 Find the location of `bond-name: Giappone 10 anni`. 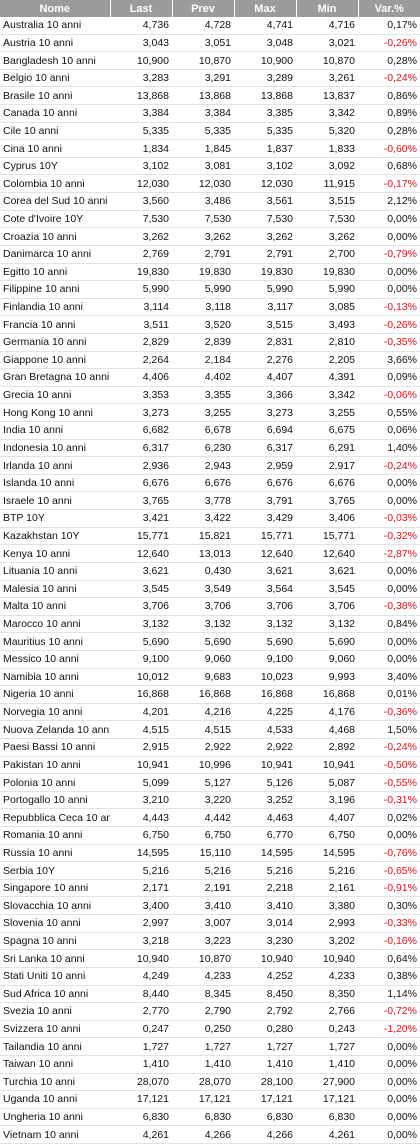

bond-name: Giappone 10 anni is located at coordinates (55, 360).